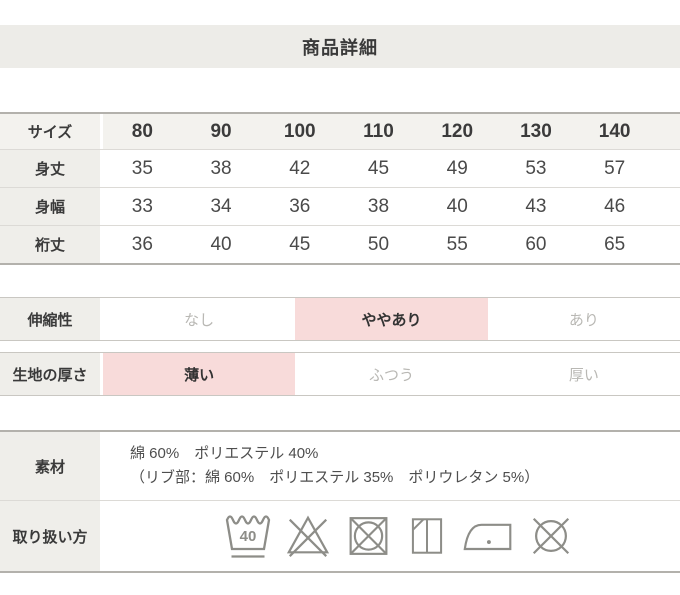 This screenshot has height=595, width=680. I want to click on attribute-label: 生地の厚さ, so click(51, 374).